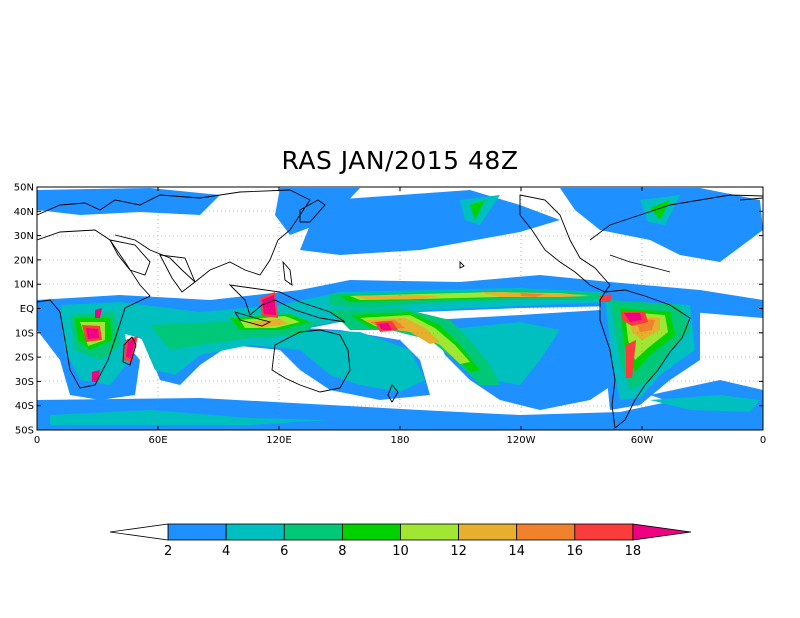  What do you see at coordinates (226, 551) in the screenshot?
I see `colorbar-label: 4` at bounding box center [226, 551].